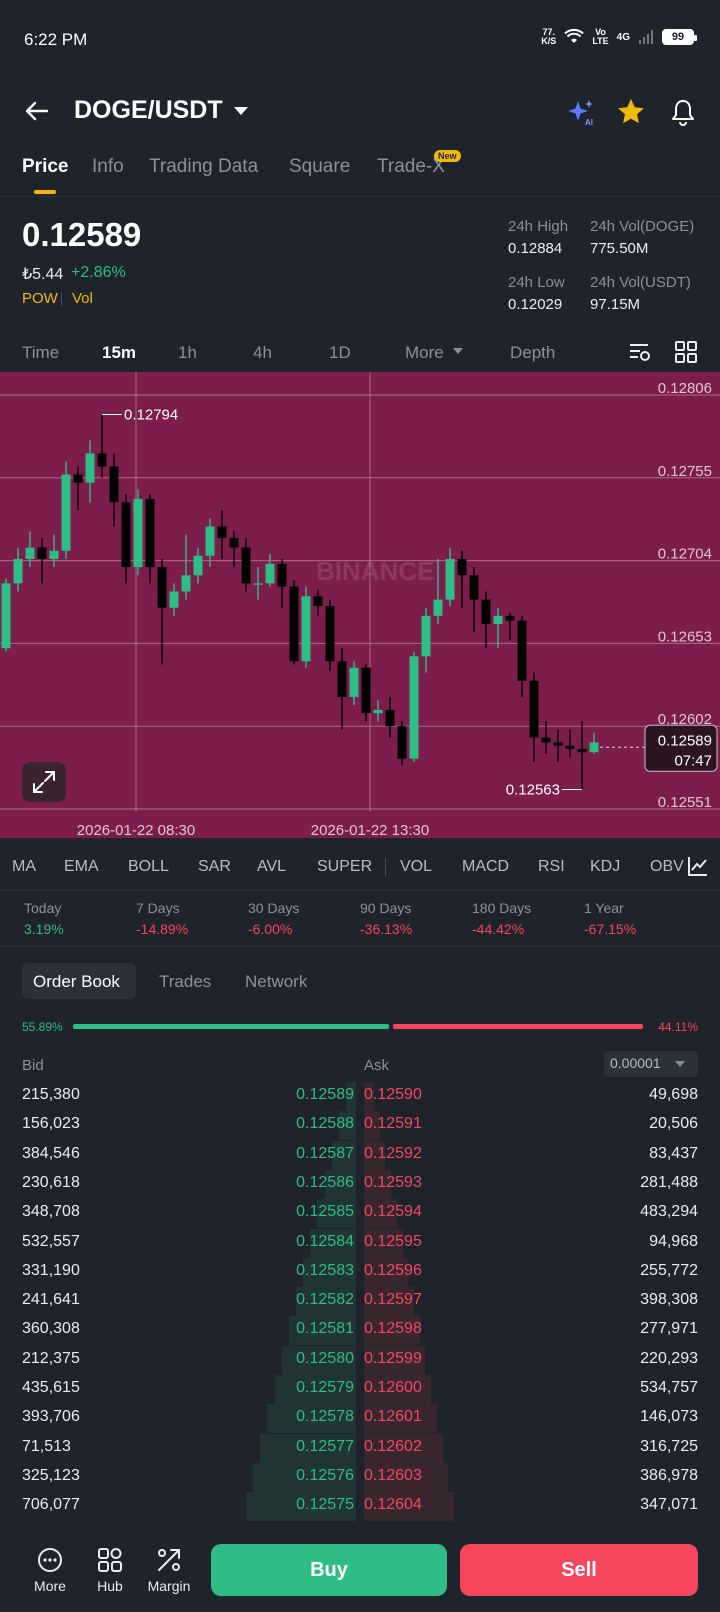 This screenshot has width=720, height=1612. I want to click on order-book-row: 348,708 0.12585 0.12594 483,294, so click(360, 1214).